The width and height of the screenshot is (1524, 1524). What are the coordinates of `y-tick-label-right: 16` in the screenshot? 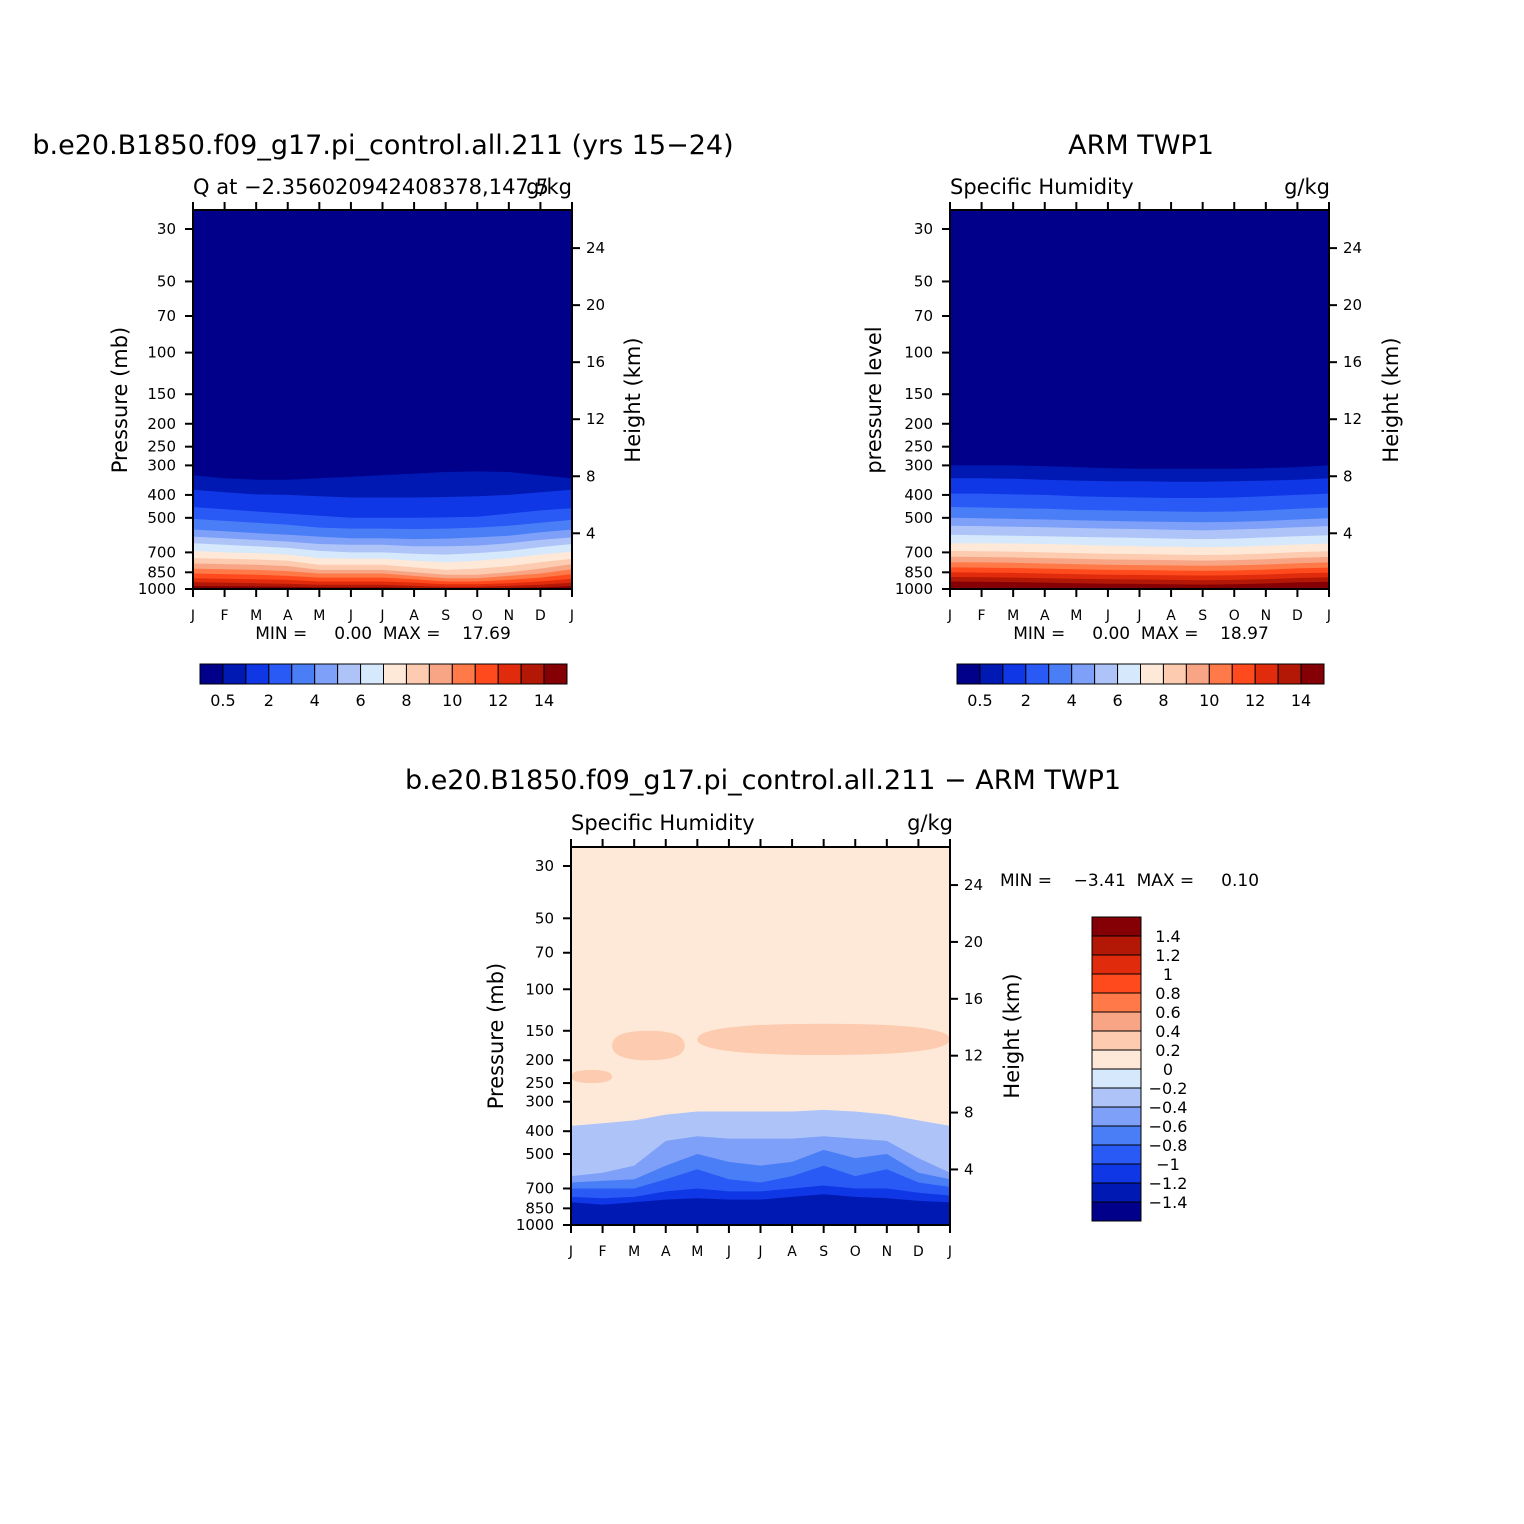 It's located at (595, 362).